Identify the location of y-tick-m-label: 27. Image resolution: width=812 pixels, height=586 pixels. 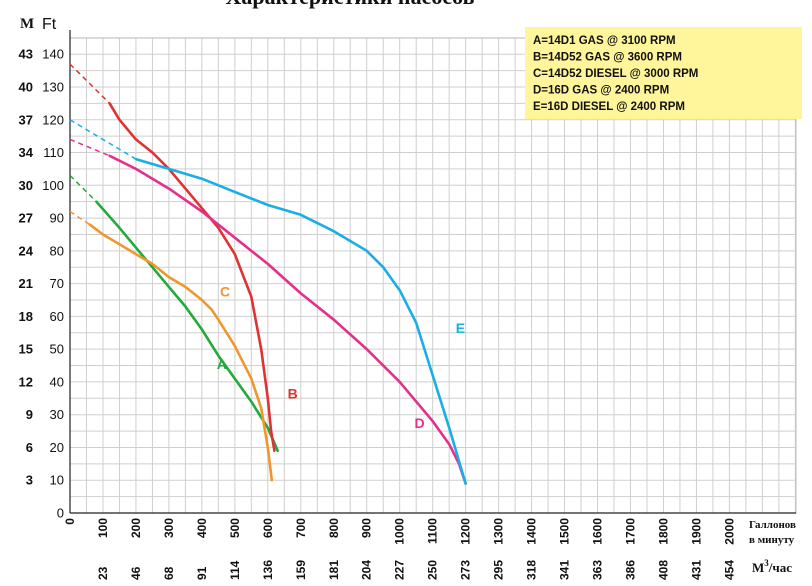
(26, 218).